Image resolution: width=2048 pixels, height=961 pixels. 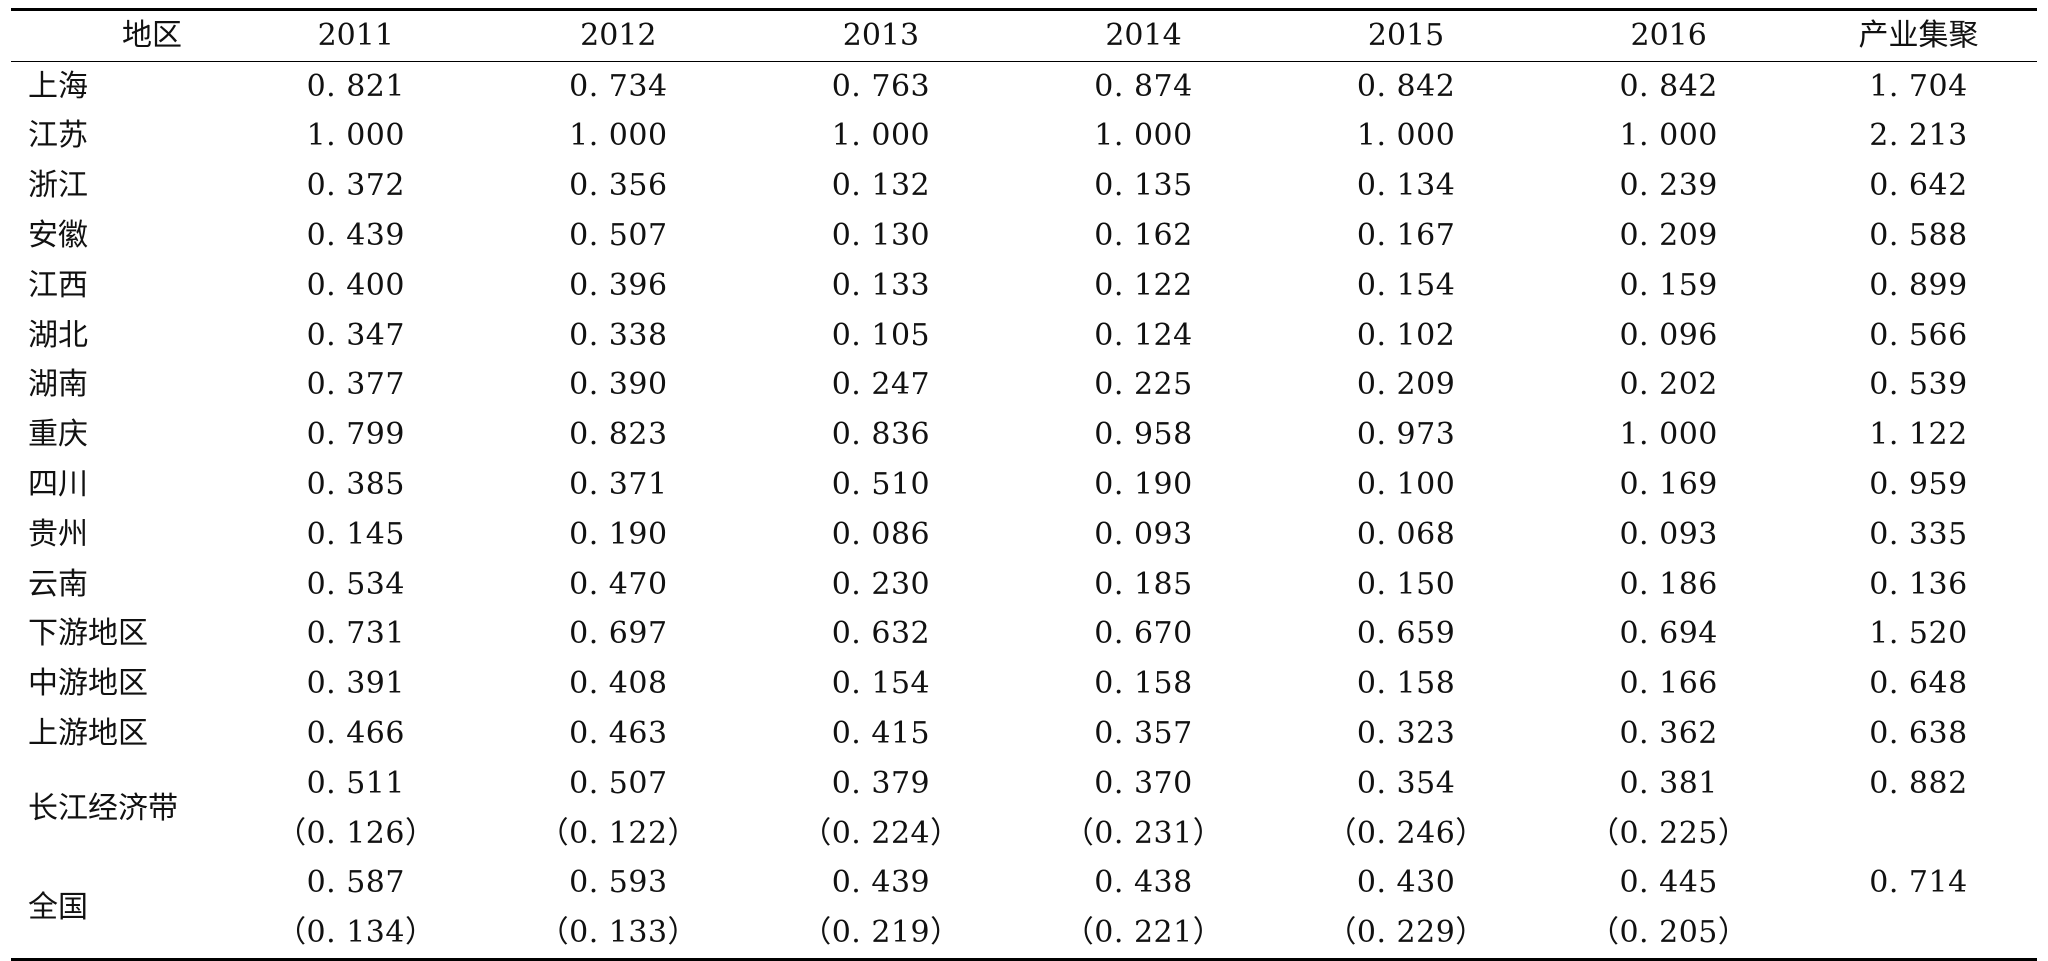 I want to click on value-cell: 0. 102, so click(x=1406, y=335).